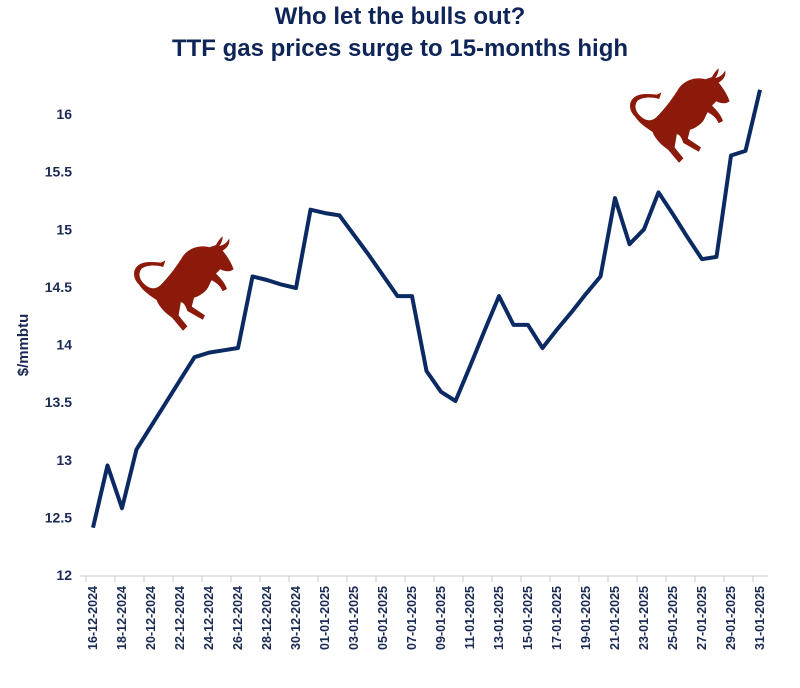 Image resolution: width=800 pixels, height=688 pixels. What do you see at coordinates (586, 618) in the screenshot?
I see `x-tick-label: 19-01-2025` at bounding box center [586, 618].